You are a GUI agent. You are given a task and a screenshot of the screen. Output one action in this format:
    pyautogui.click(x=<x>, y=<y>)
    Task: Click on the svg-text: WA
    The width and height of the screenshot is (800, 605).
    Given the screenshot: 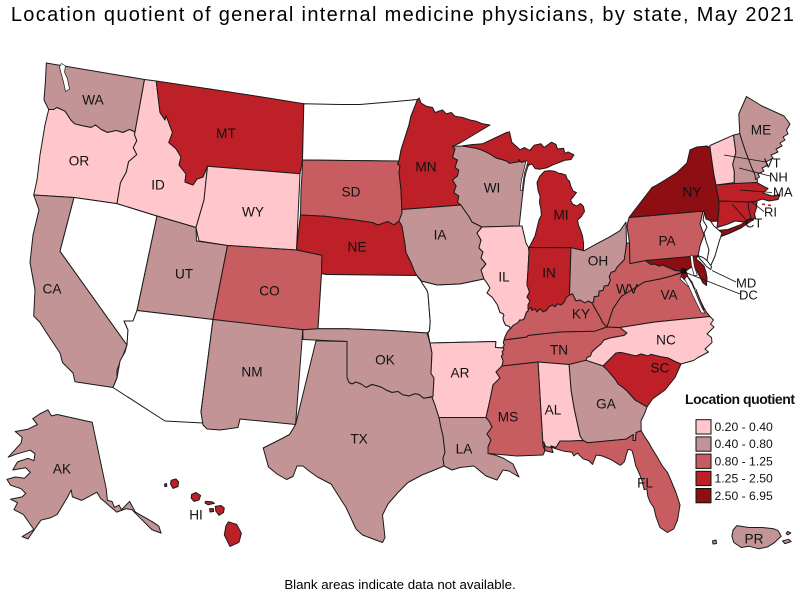 What is the action you would take?
    pyautogui.click(x=93, y=100)
    